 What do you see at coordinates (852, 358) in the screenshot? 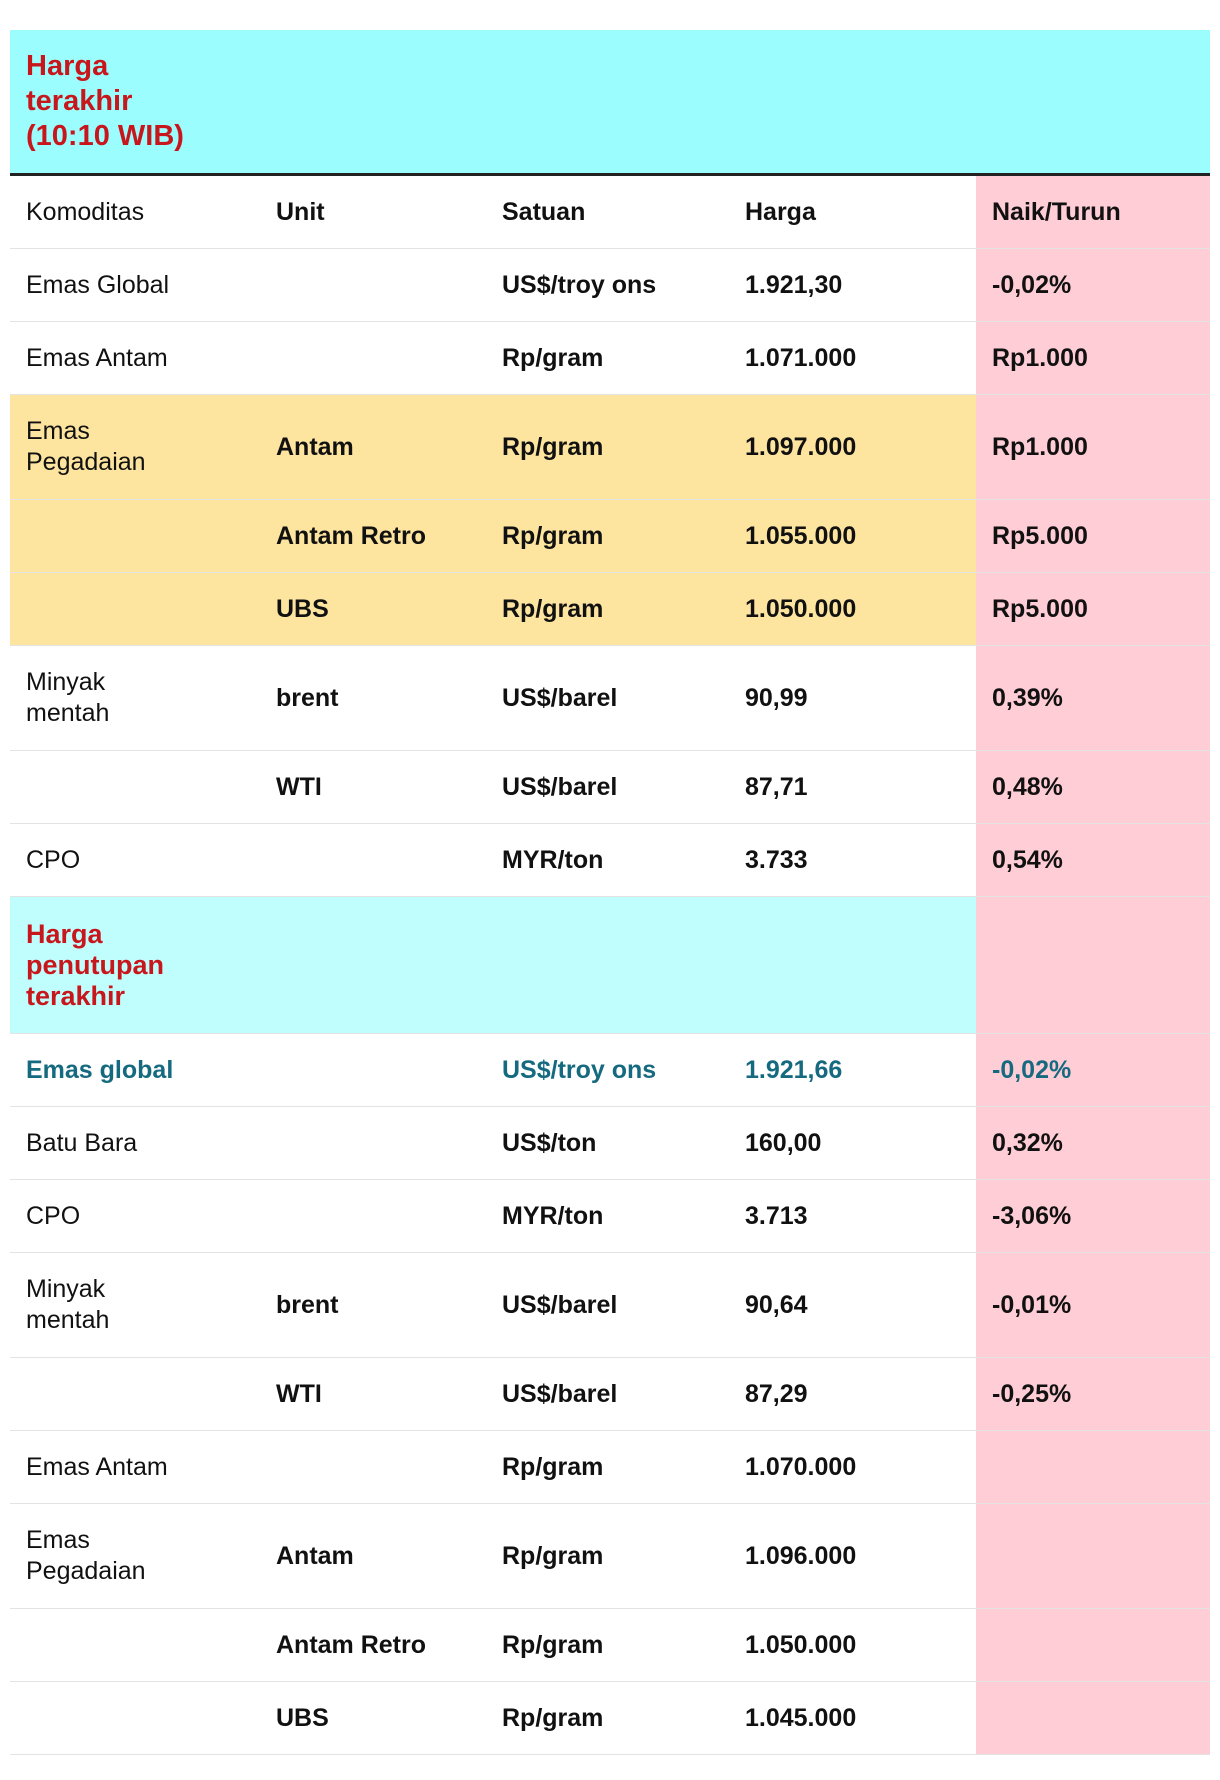
I see `cell-harga: 1.071.000` at bounding box center [852, 358].